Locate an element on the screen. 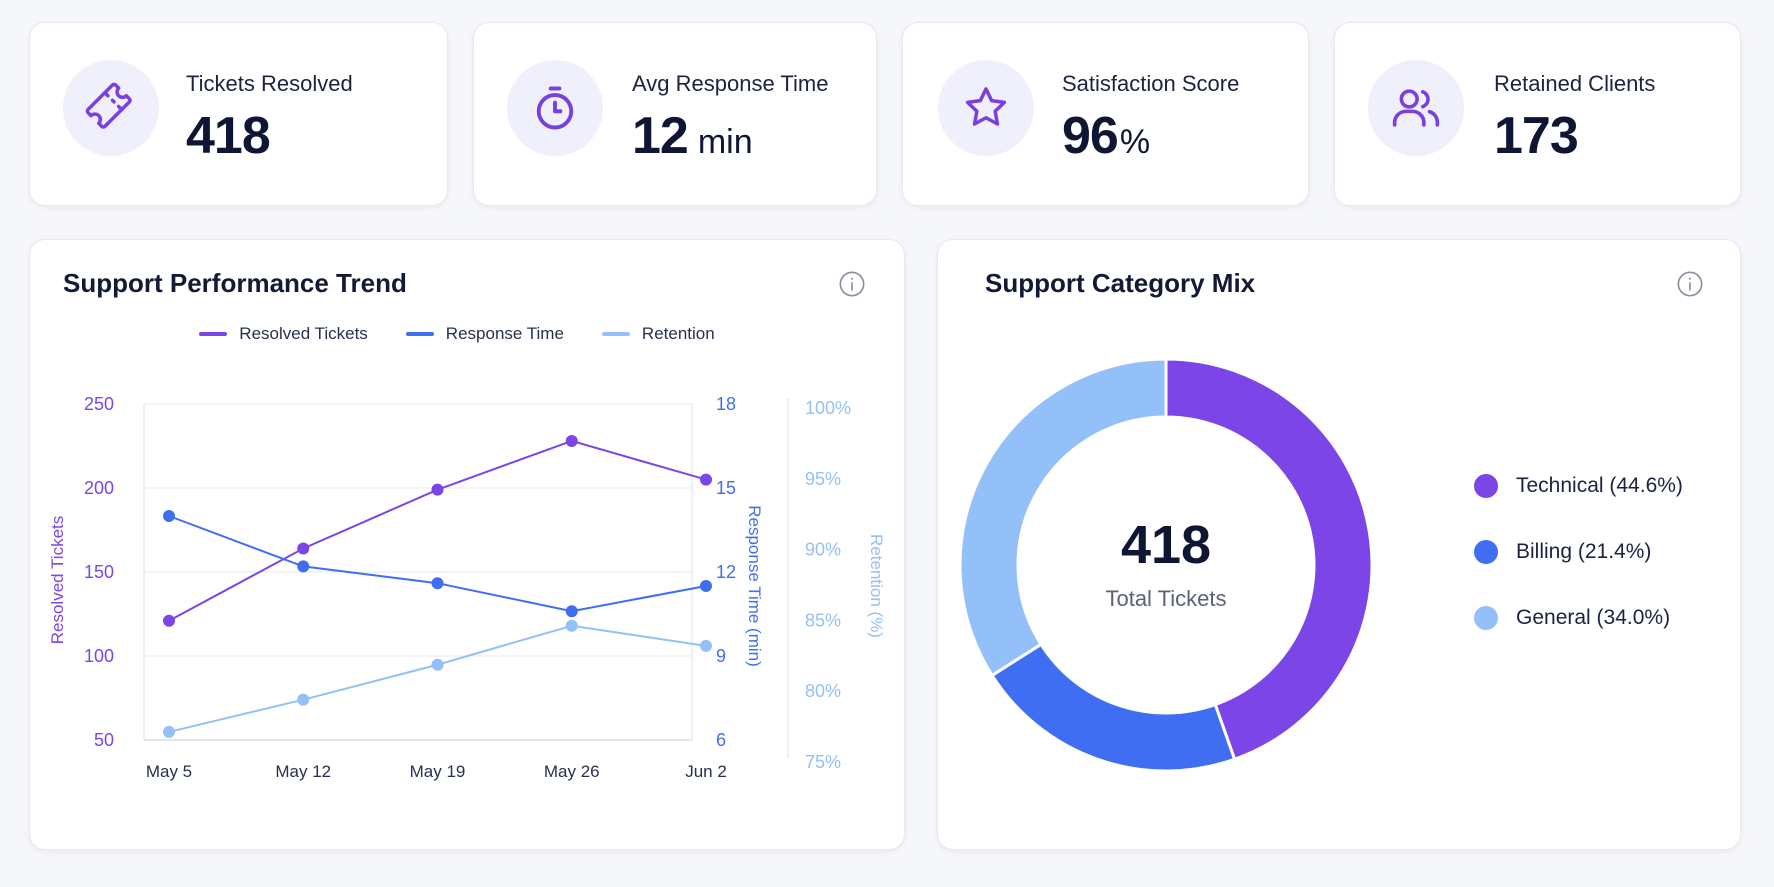 The height and width of the screenshot is (887, 1774). y-tick-label-left: 250 is located at coordinates (99, 404).